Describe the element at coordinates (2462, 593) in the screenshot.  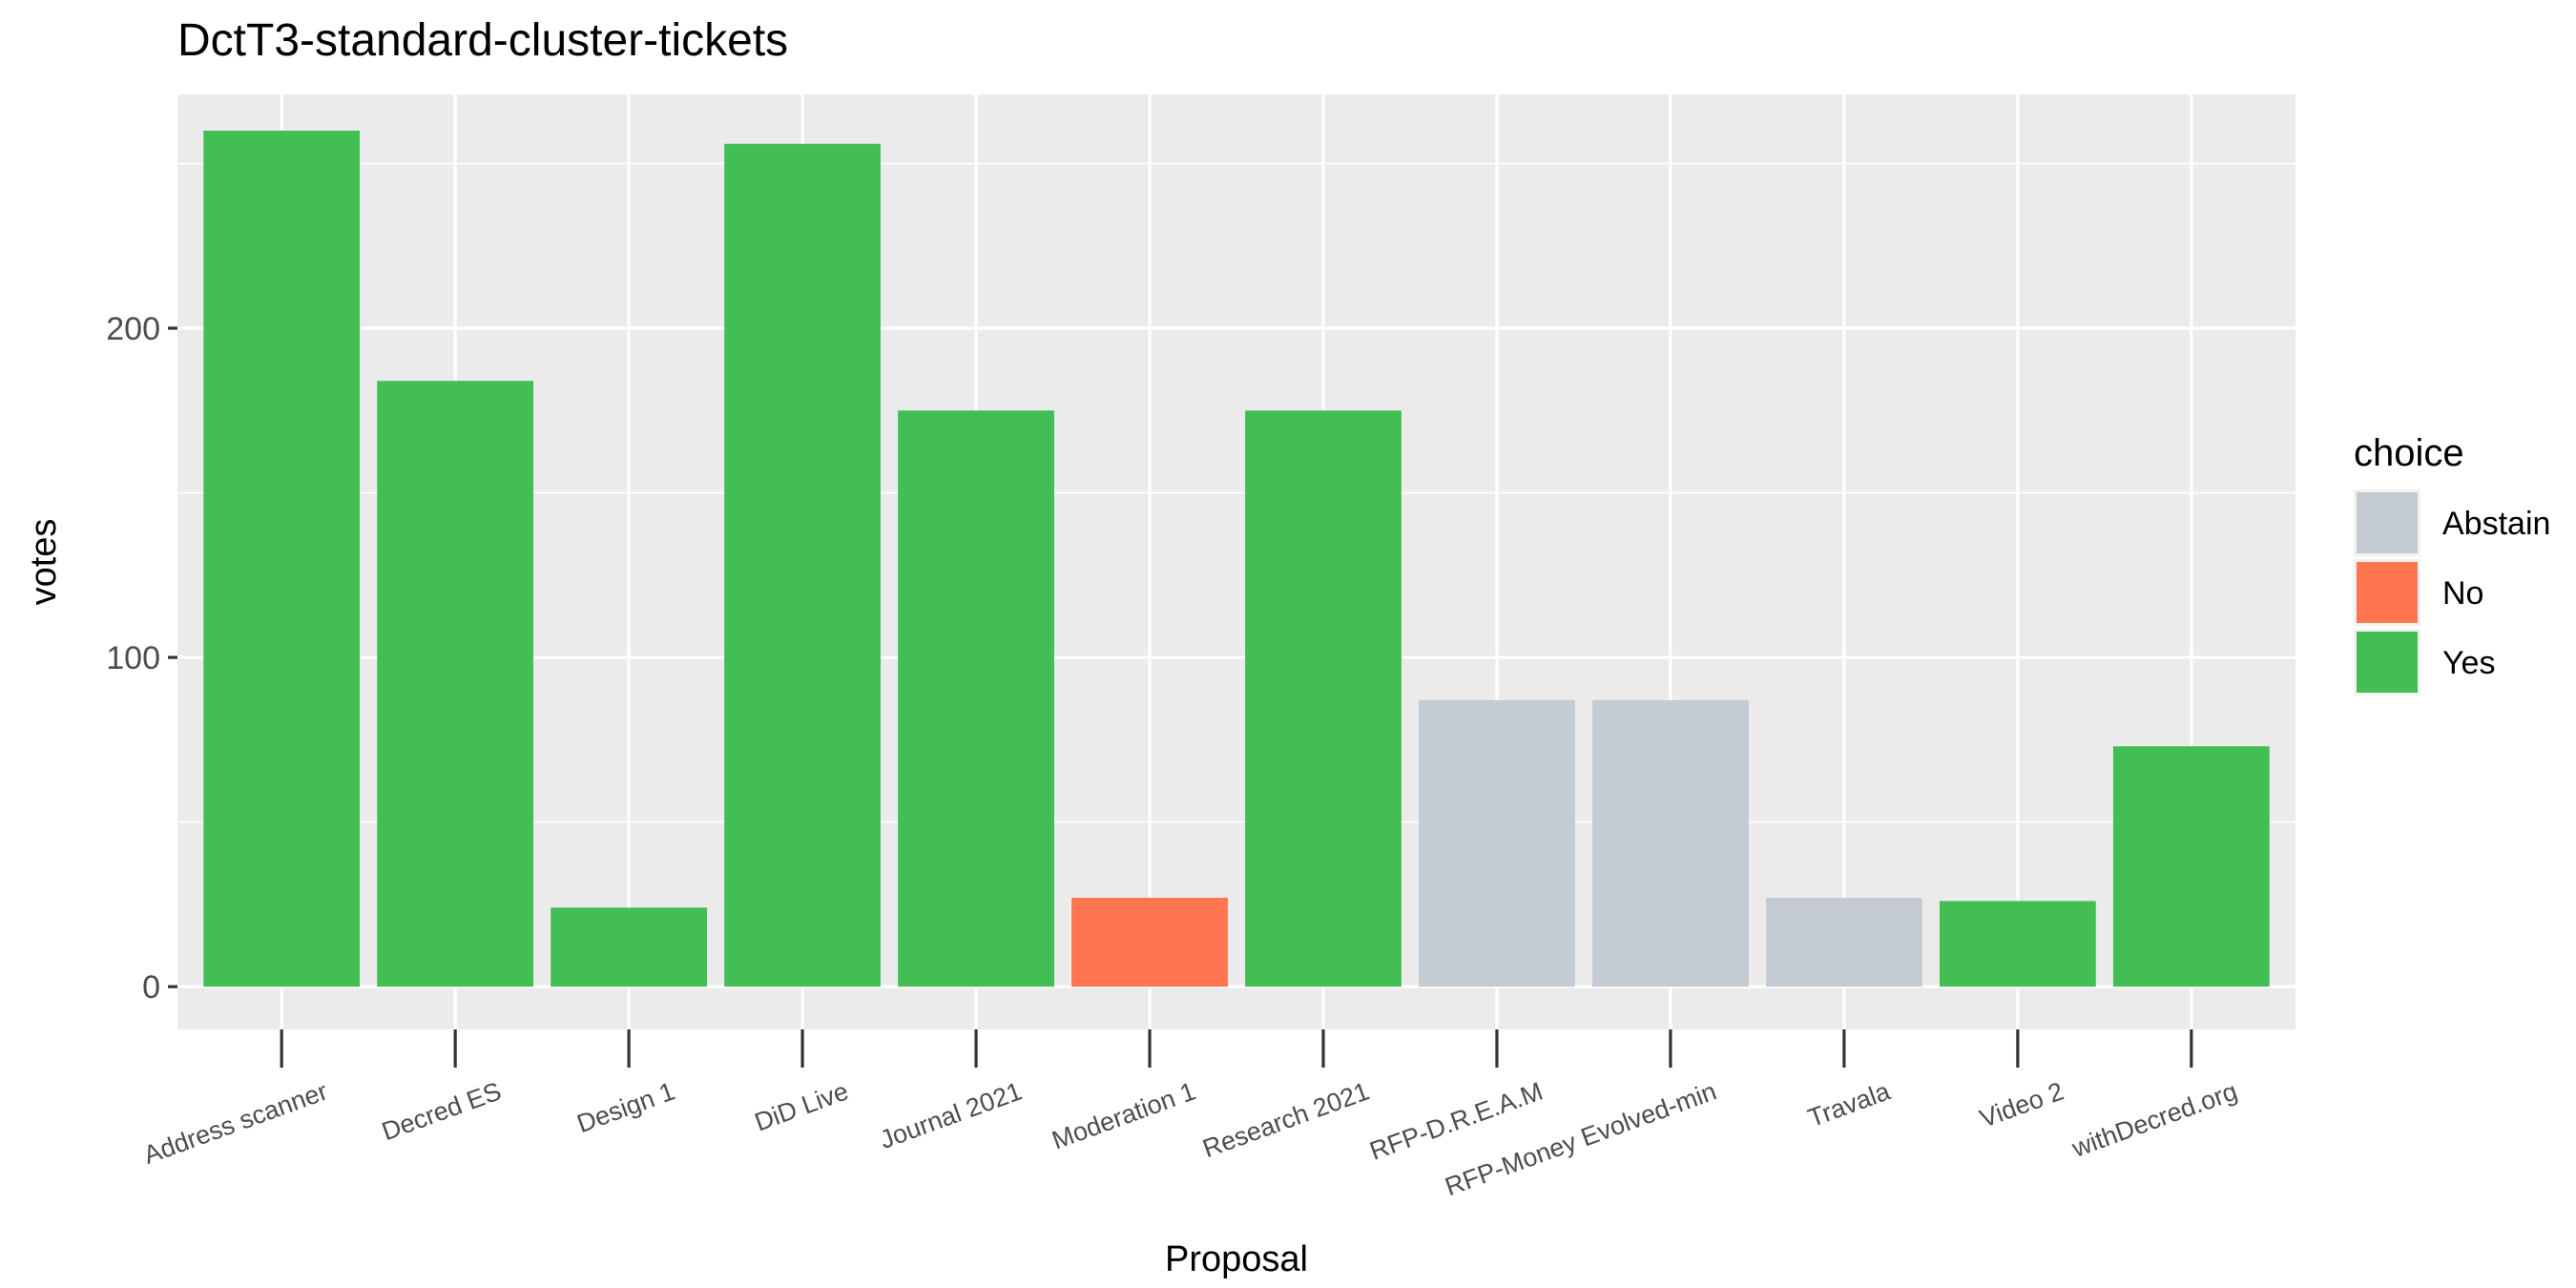
I see `legend-label: No` at that location.